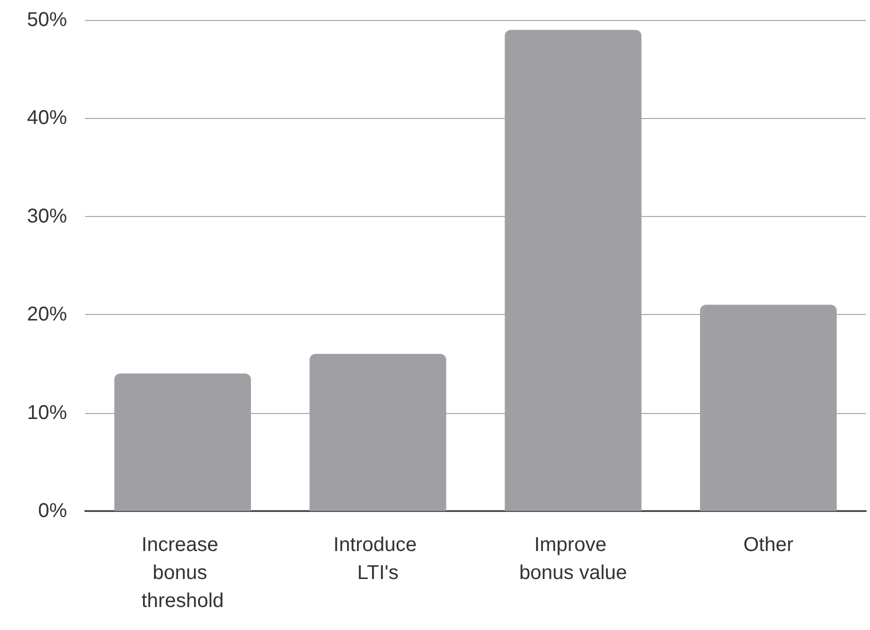 Image resolution: width=870 pixels, height=630 pixels. I want to click on y-tick-label: 50%, so click(47, 20).